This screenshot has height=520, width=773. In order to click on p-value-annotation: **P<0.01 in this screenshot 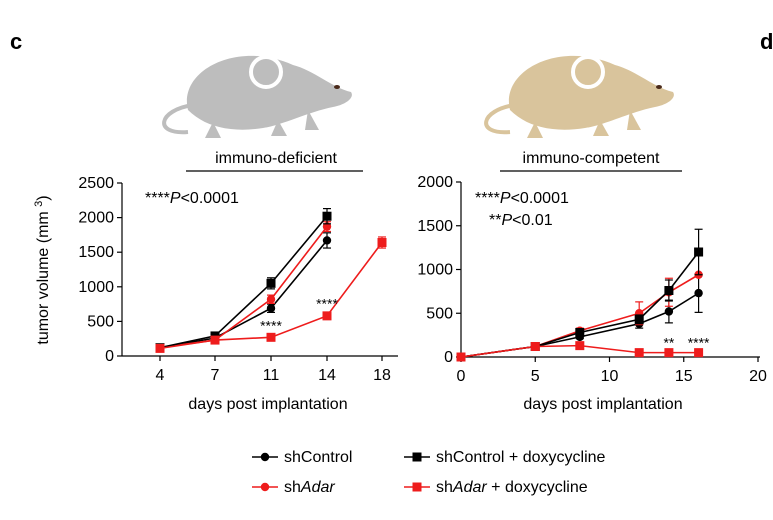, I will do `click(521, 220)`.